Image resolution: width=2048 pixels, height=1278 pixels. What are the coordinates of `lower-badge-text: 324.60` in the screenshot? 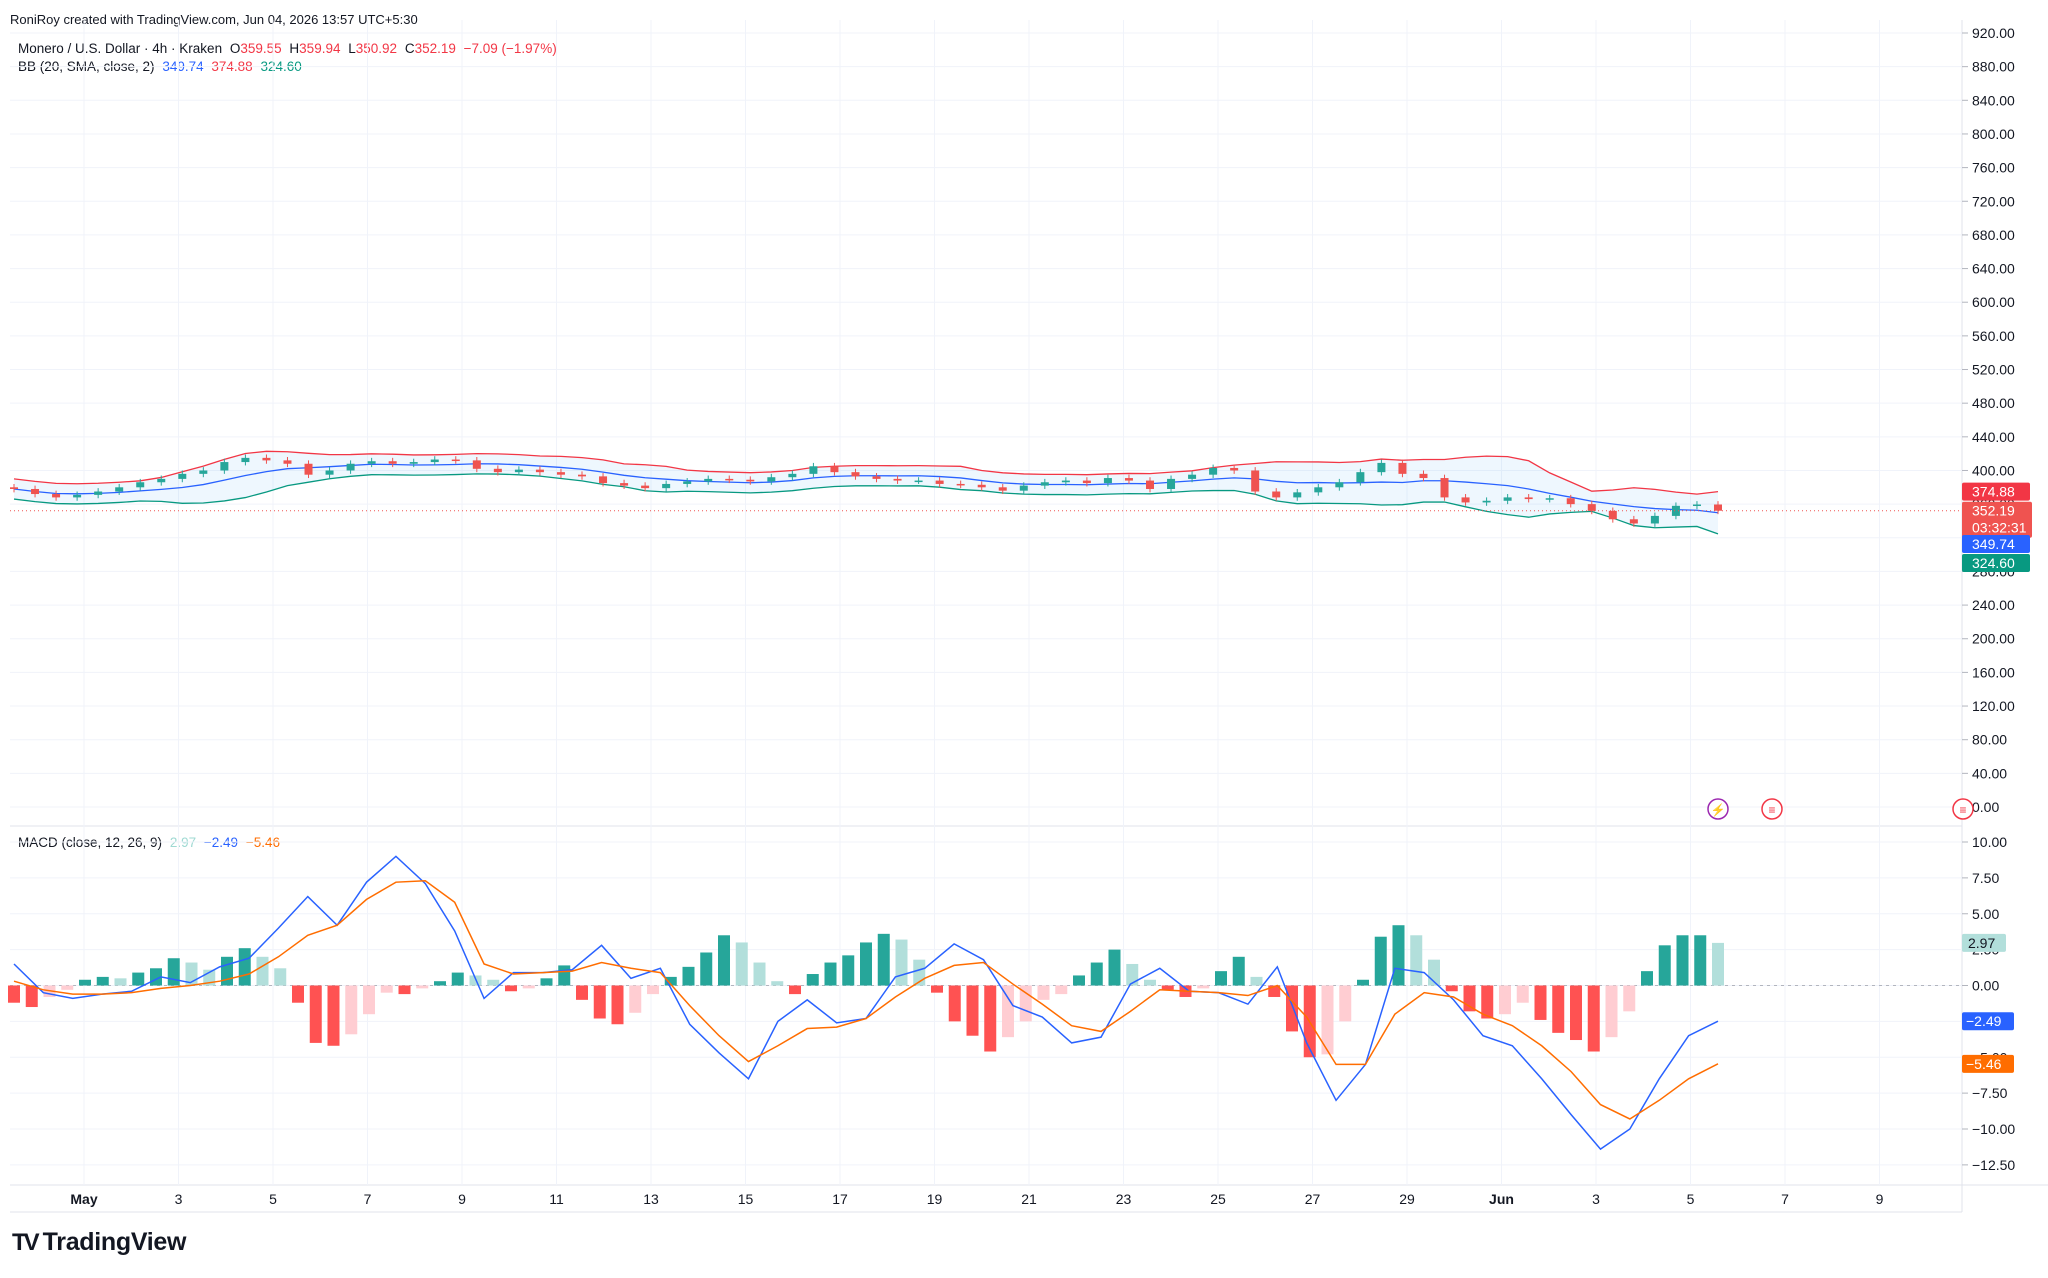 It's located at (1993, 563).